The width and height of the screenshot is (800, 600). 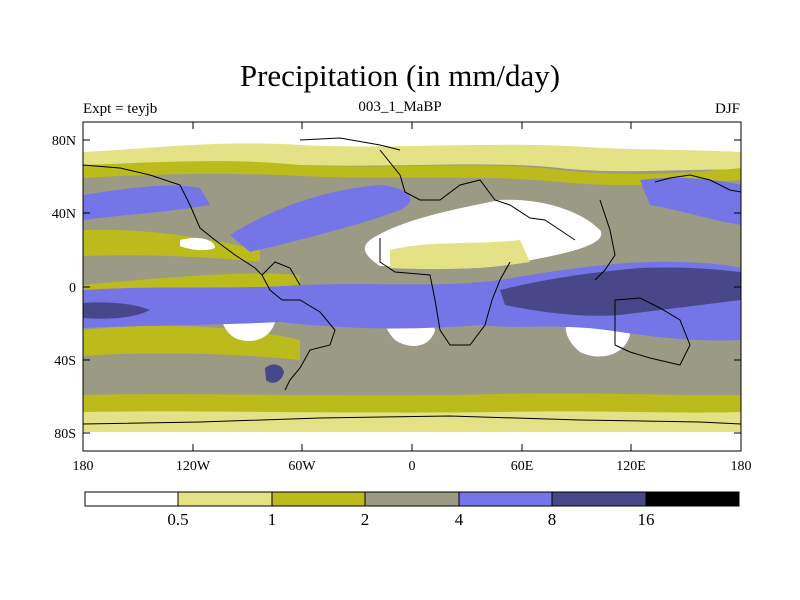 What do you see at coordinates (400, 107) in the screenshot?
I see `time-label: 003_1_MaBP` at bounding box center [400, 107].